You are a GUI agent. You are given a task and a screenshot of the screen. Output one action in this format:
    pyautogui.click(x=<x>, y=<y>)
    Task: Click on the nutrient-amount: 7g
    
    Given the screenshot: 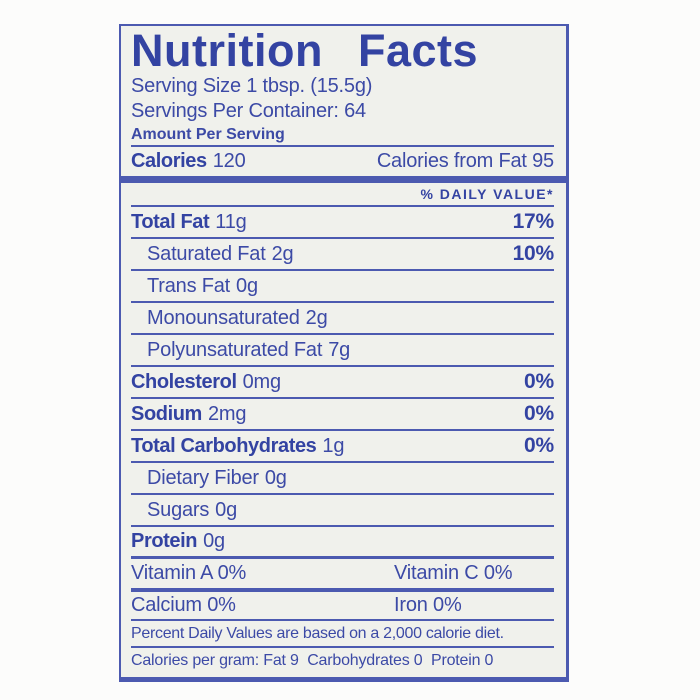 What is the action you would take?
    pyautogui.click(x=339, y=349)
    